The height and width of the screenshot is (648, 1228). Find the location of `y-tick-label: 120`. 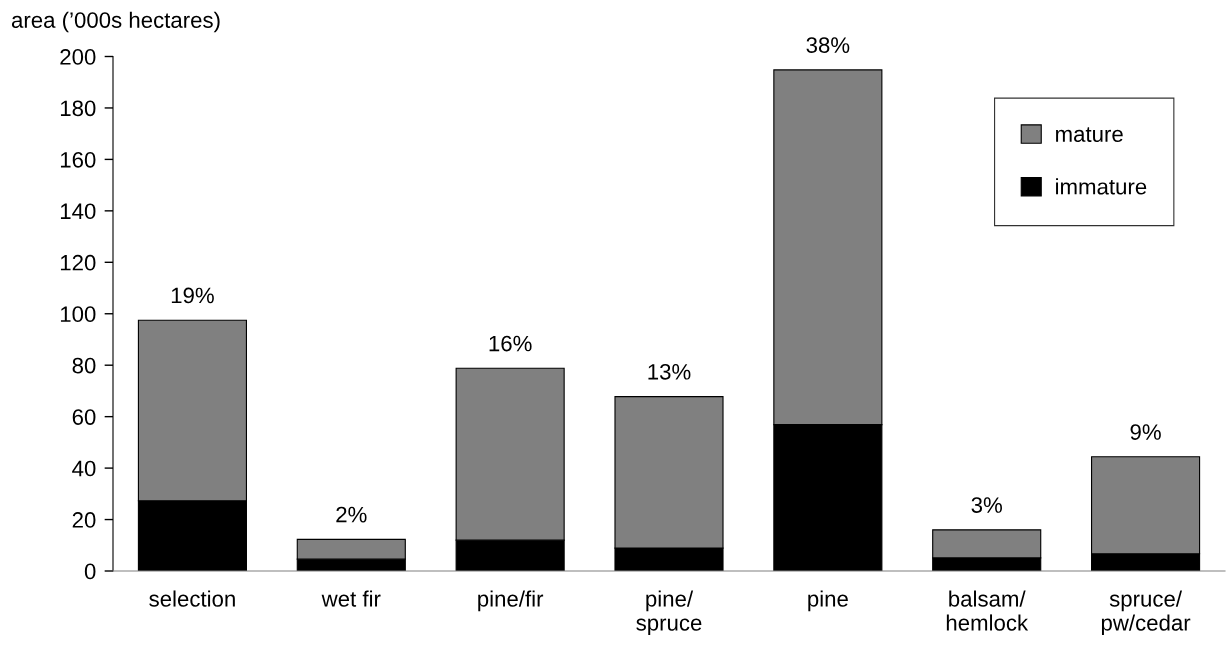

y-tick-label: 120 is located at coordinates (78, 262).